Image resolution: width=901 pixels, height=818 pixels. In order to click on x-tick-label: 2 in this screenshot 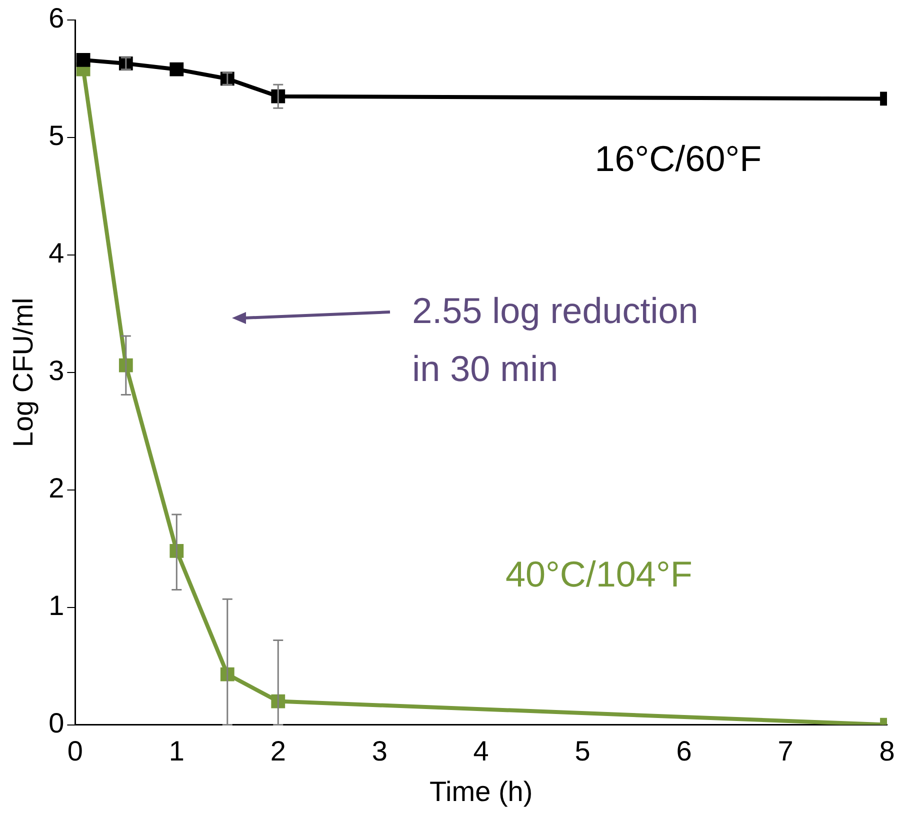, I will do `click(278, 750)`.